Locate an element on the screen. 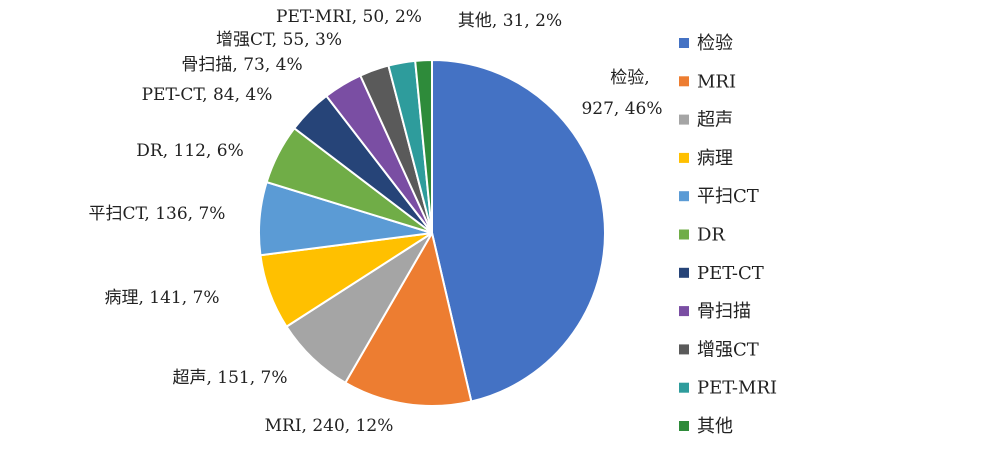 The height and width of the screenshot is (468, 1001). legend-label-病理: 病理 is located at coordinates (715, 158).